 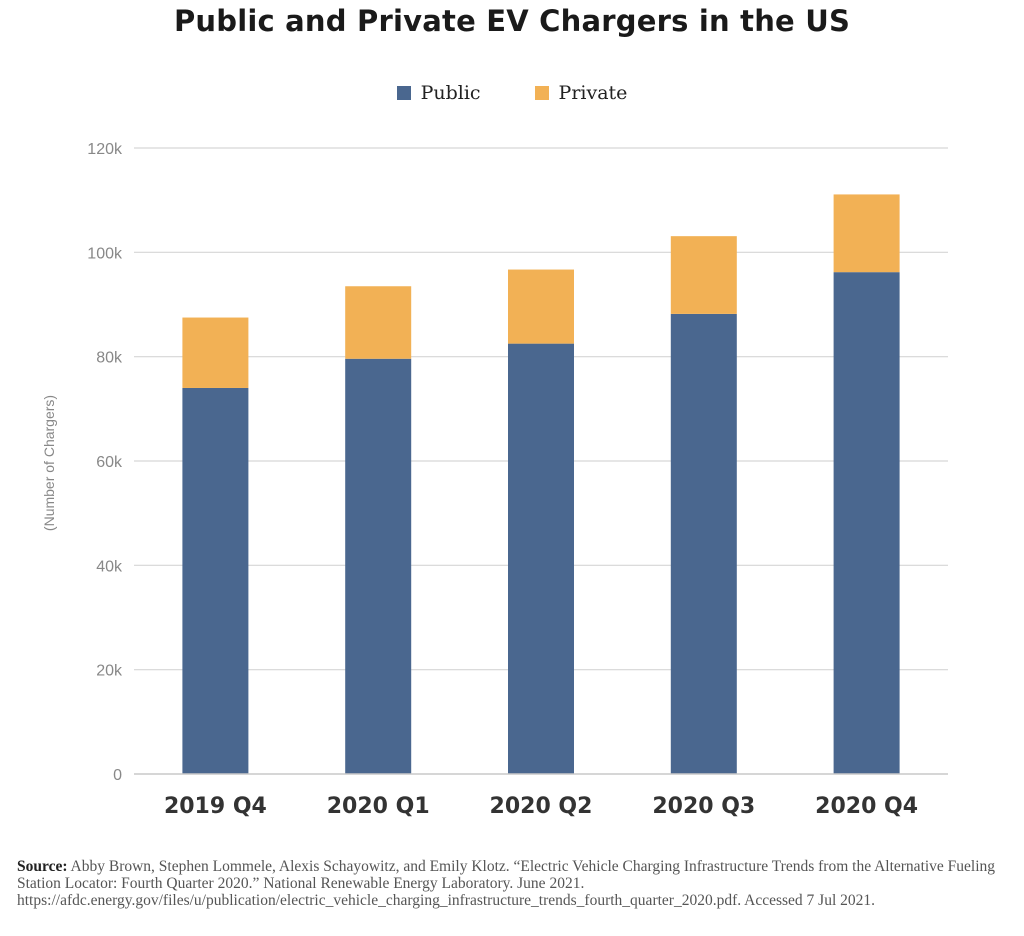 What do you see at coordinates (109, 462) in the screenshot?
I see `y-tick-label: 60k` at bounding box center [109, 462].